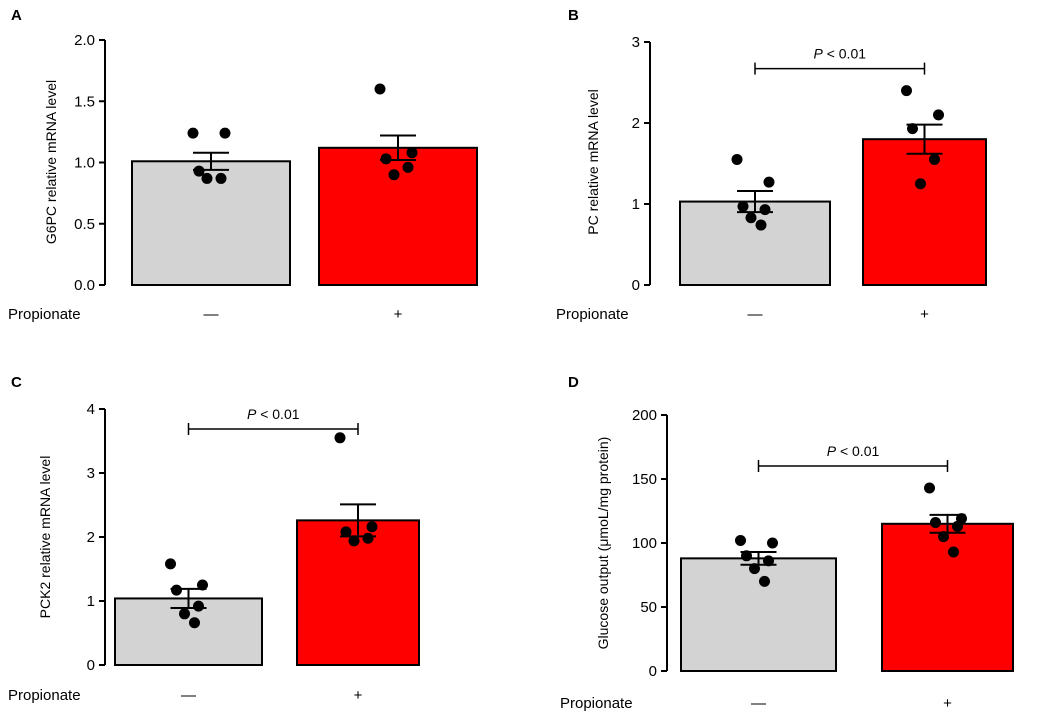  What do you see at coordinates (648, 607) in the screenshot?
I see `y-tick-label: 50` at bounding box center [648, 607].